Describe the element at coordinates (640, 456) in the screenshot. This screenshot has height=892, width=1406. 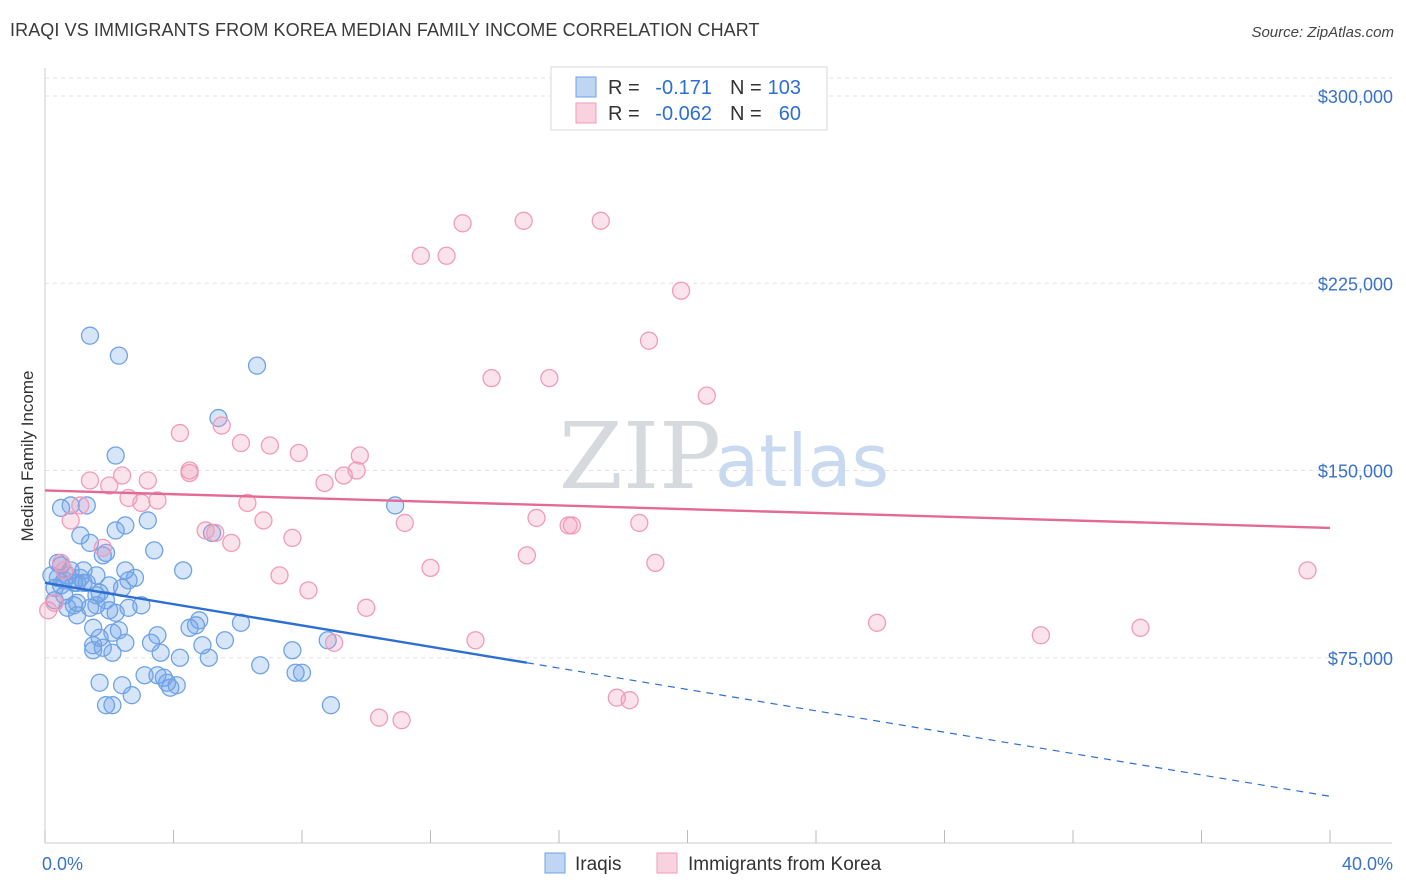
I see `watermark-zip: ZIP` at that location.